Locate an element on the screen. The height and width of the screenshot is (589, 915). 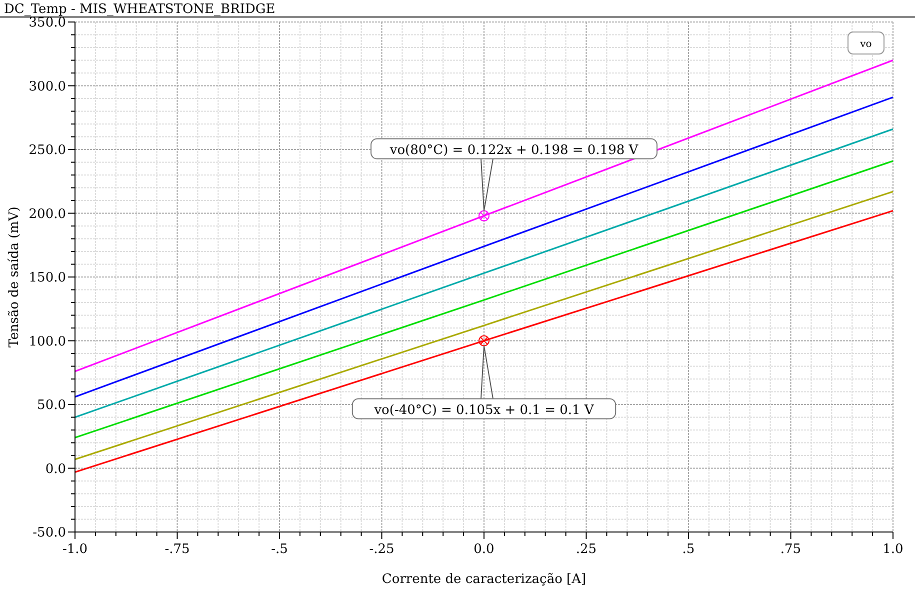
x-tick-label: -.25 is located at coordinates (381, 549).